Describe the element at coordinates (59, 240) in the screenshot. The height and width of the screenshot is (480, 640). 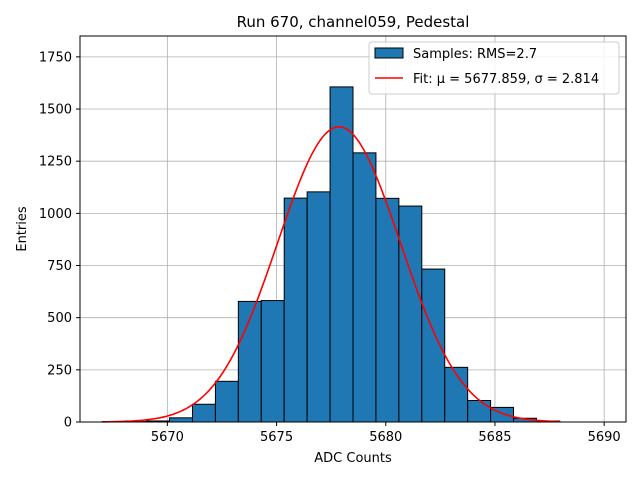
I see `y-axis-ticks: 0 250 500 750 1000 1250 1500 1750` at that location.